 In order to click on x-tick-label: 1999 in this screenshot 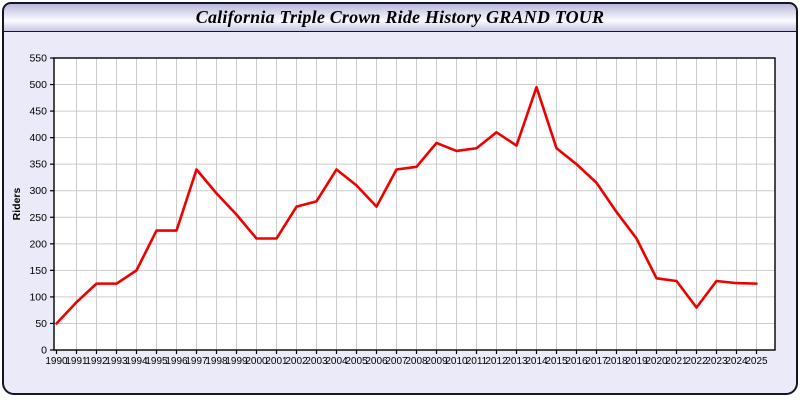, I will do `click(236, 361)`.